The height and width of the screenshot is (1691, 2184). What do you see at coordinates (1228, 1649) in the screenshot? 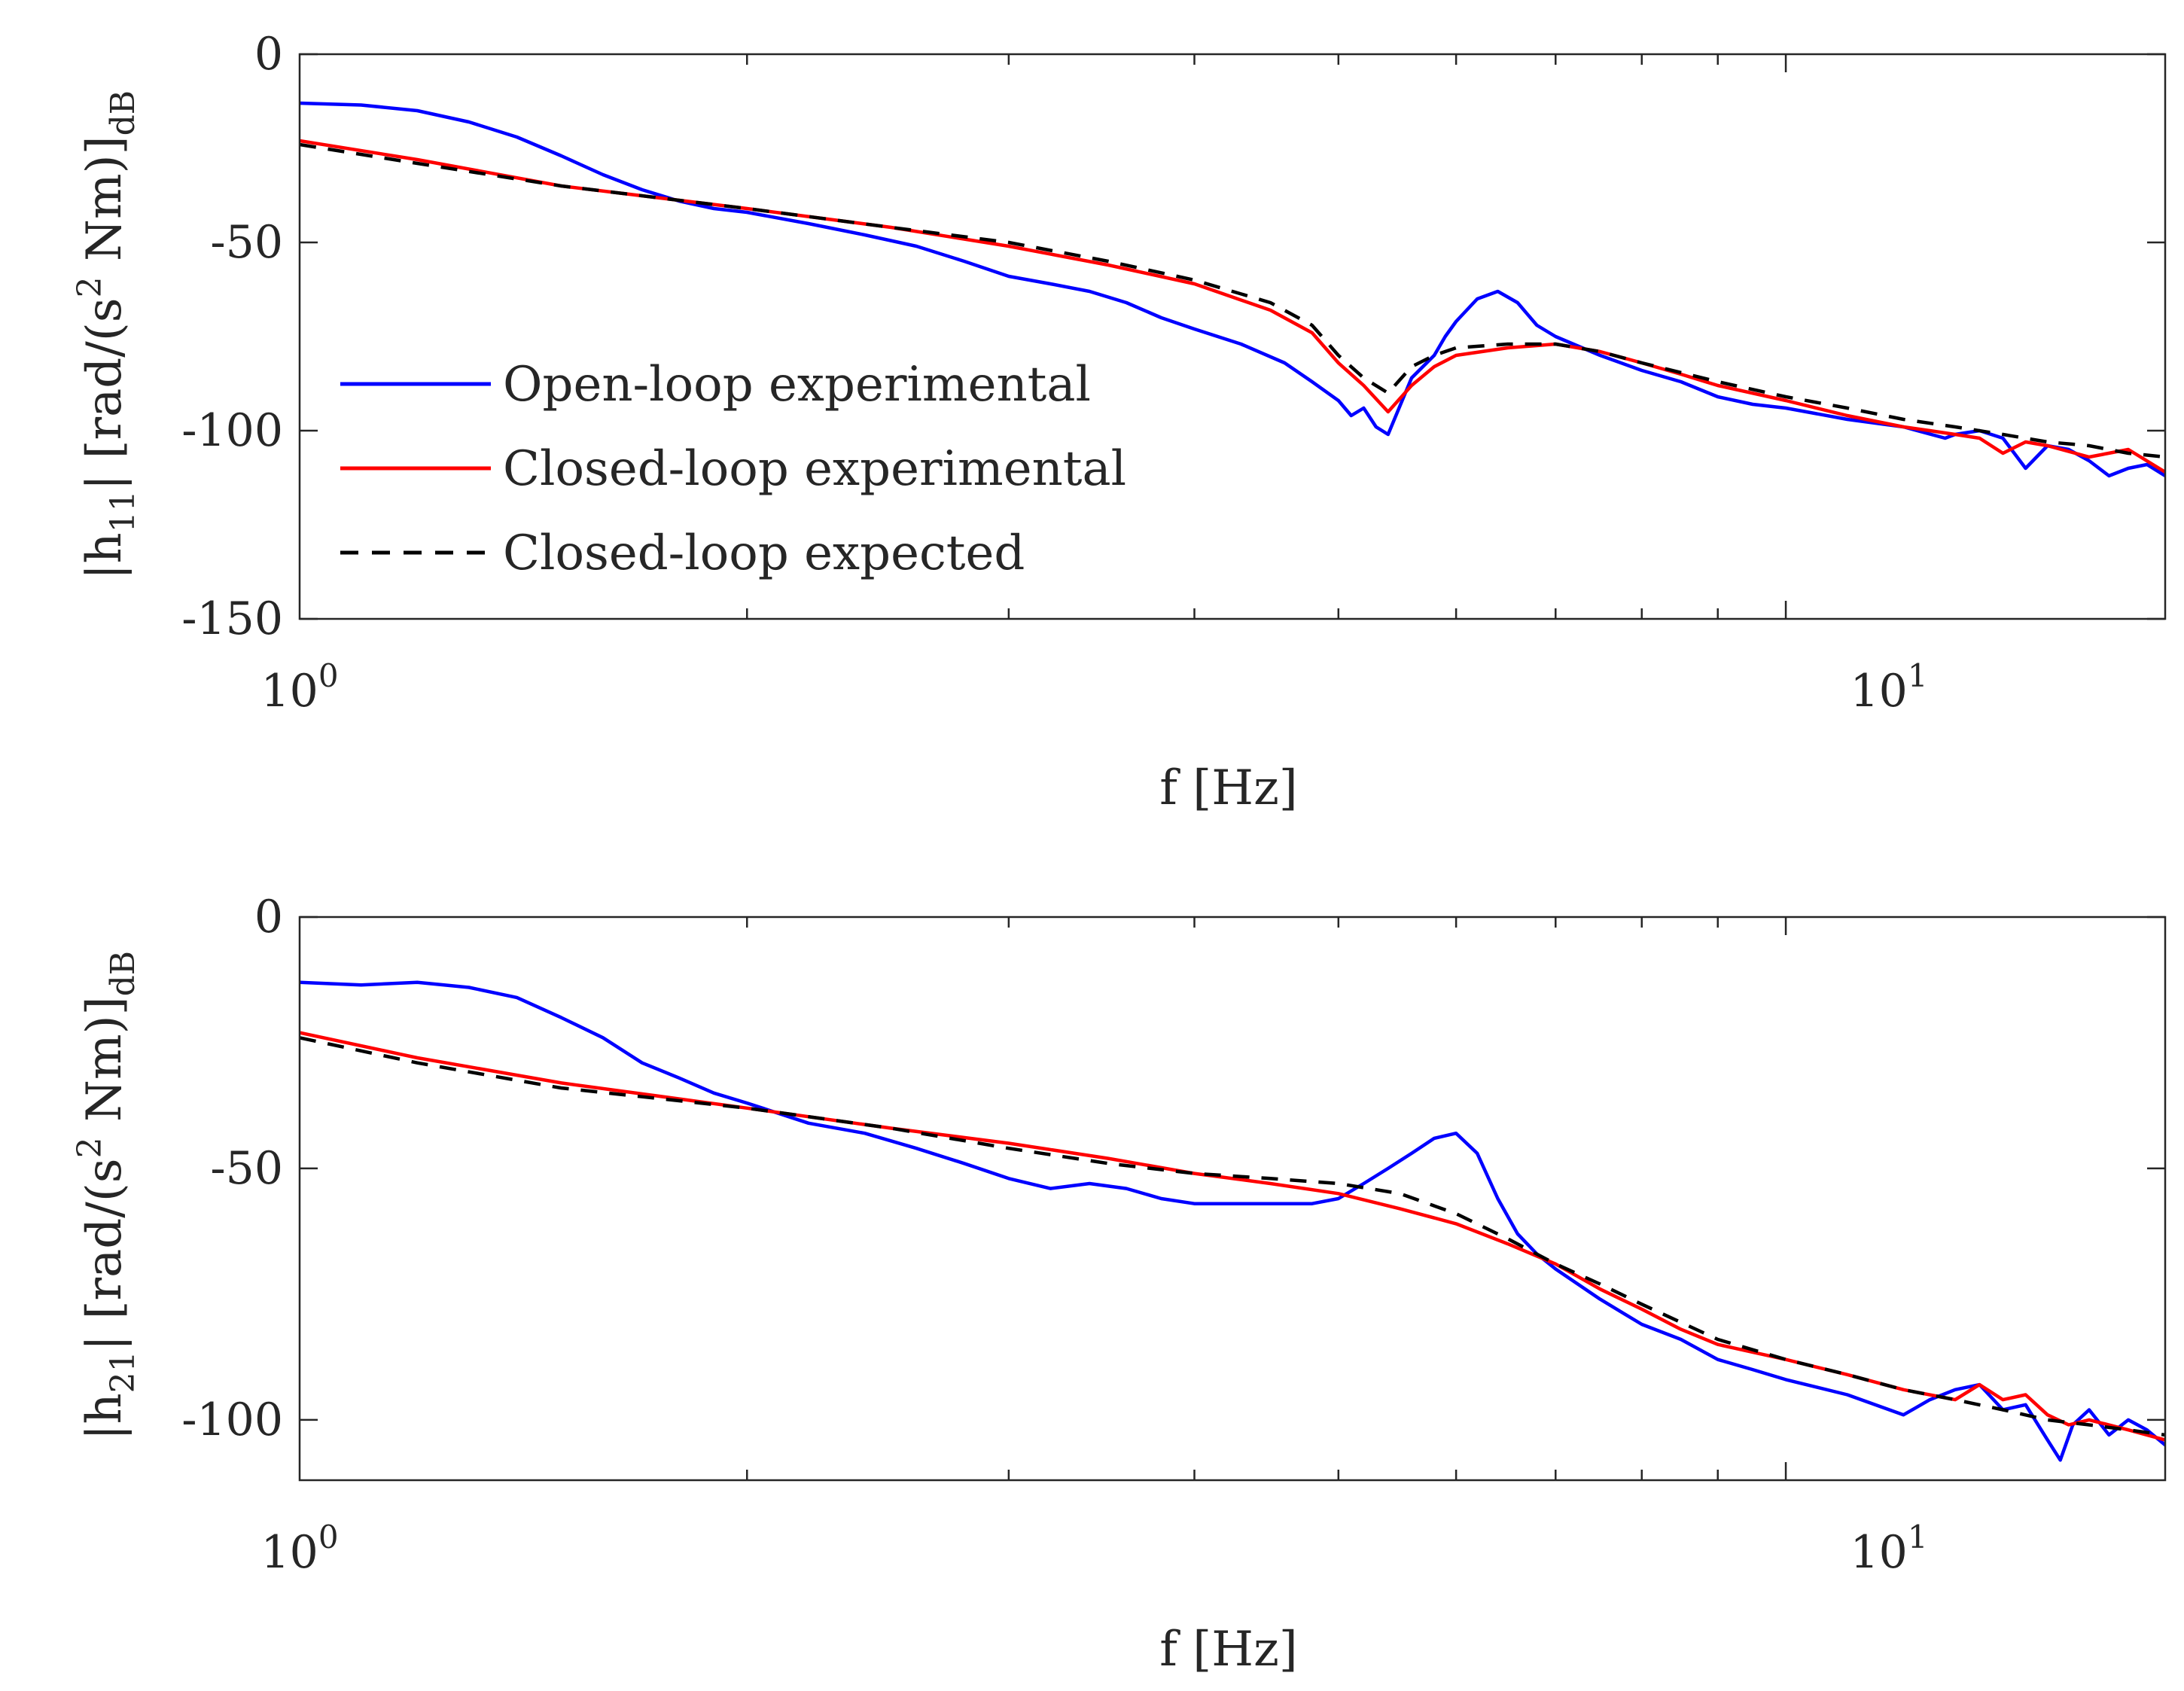
I see `bottom-chart-x-axis-label: f [Hz]` at bounding box center [1228, 1649].